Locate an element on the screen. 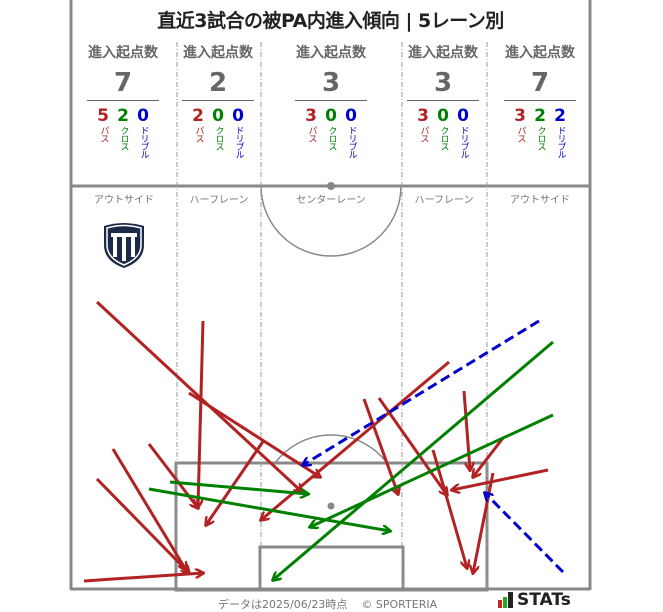 This screenshot has width=663, height=612. penalty-box is located at coordinates (331, 526).